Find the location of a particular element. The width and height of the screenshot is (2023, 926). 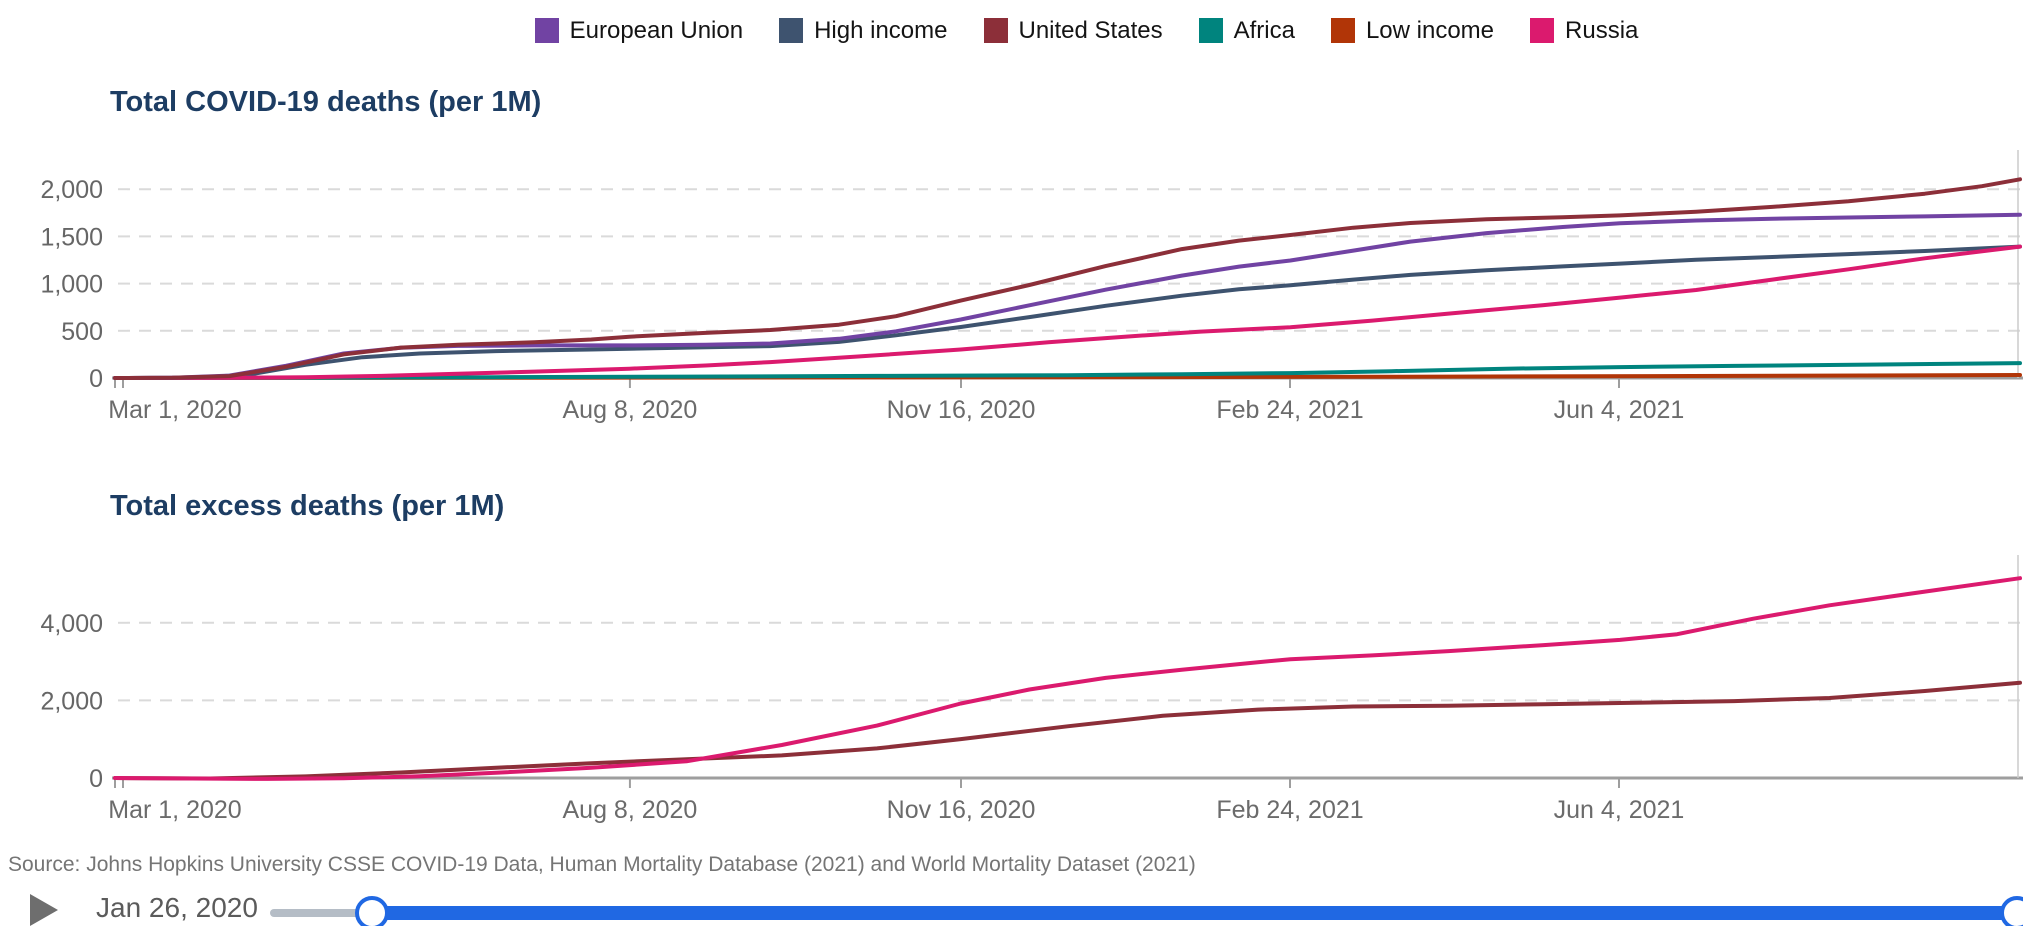

series-line-africa is located at coordinates (1067, 370).